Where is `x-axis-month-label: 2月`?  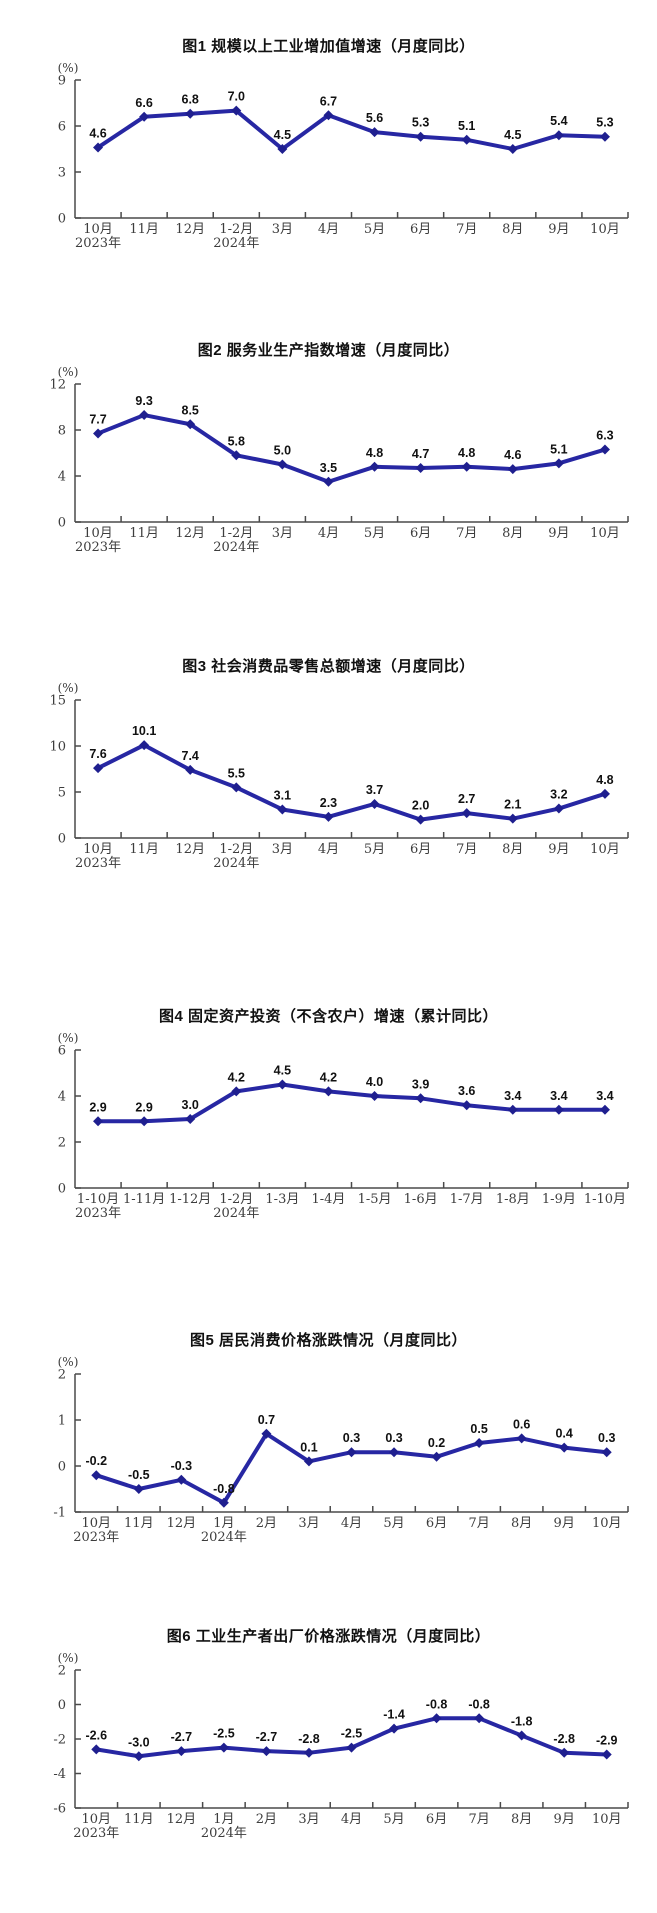
x-axis-month-label: 2月 is located at coordinates (266, 1523).